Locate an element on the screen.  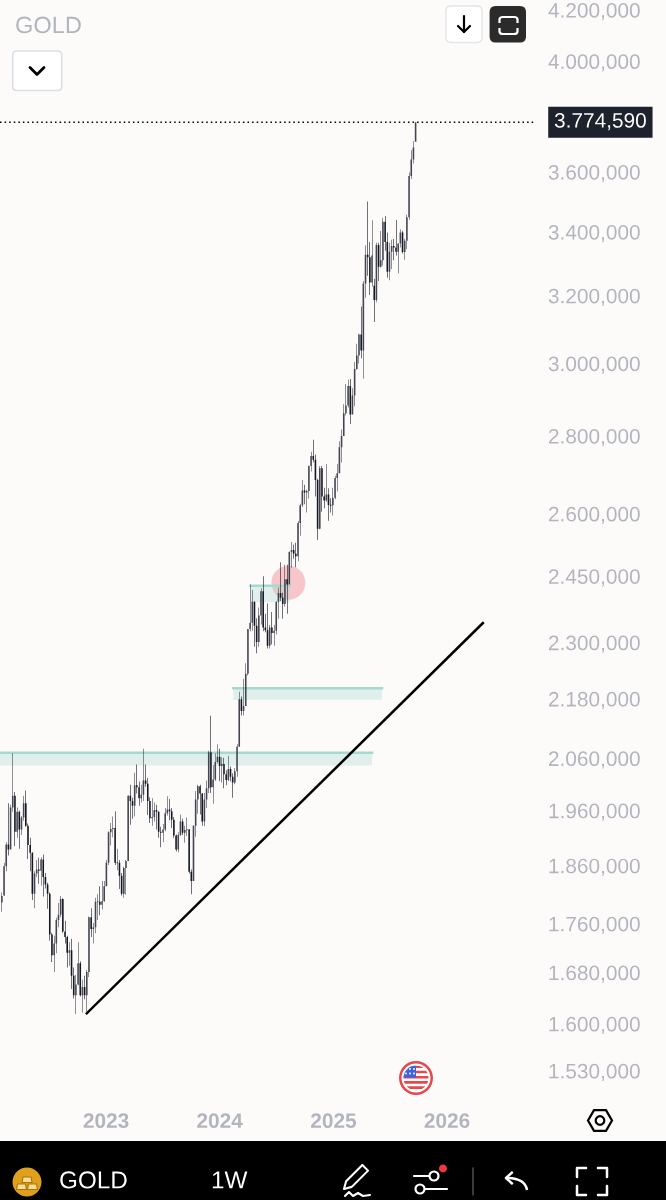
y-tick-label: 2.180,000 is located at coordinates (594, 700).